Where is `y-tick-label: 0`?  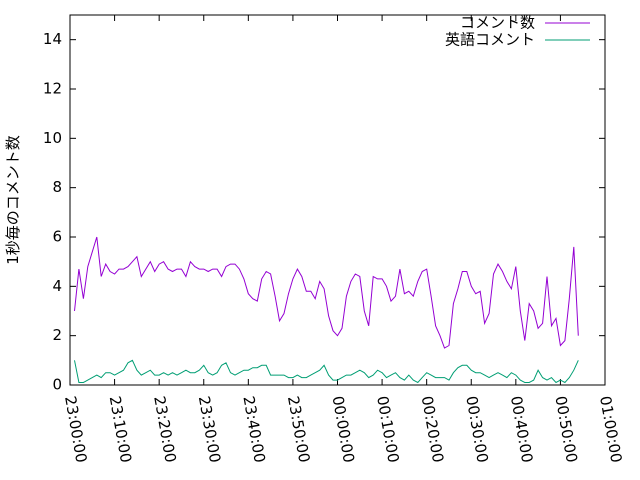 y-tick-label: 0 is located at coordinates (57, 385).